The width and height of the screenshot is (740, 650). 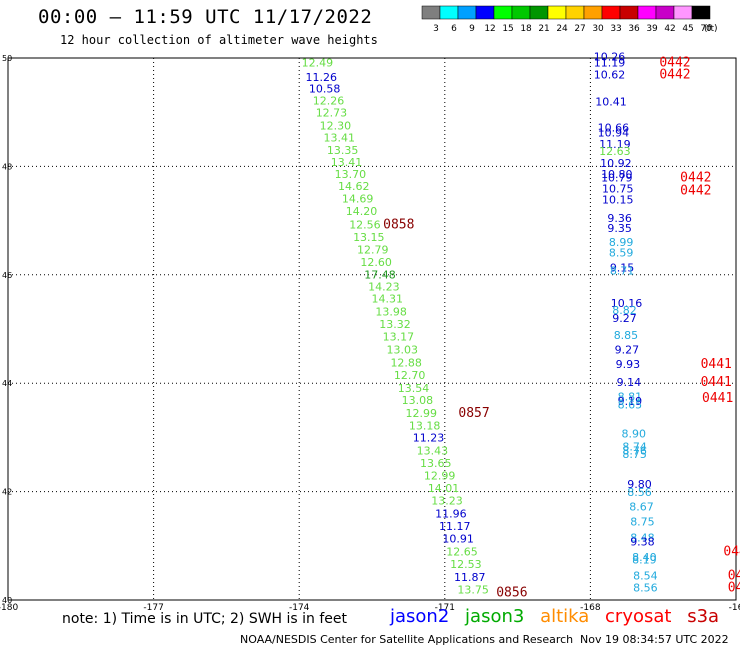 What do you see at coordinates (205, 17) in the screenshot?
I see `page-title: 00:00 – 11:59 UTC 11/17/2022` at bounding box center [205, 17].